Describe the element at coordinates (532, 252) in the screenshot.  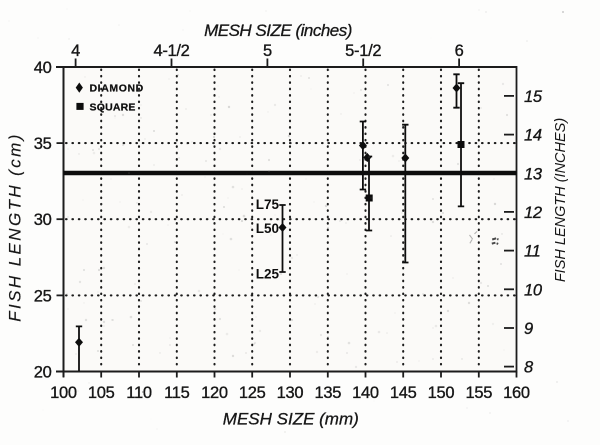
I see `svg-text: 11` at that location.